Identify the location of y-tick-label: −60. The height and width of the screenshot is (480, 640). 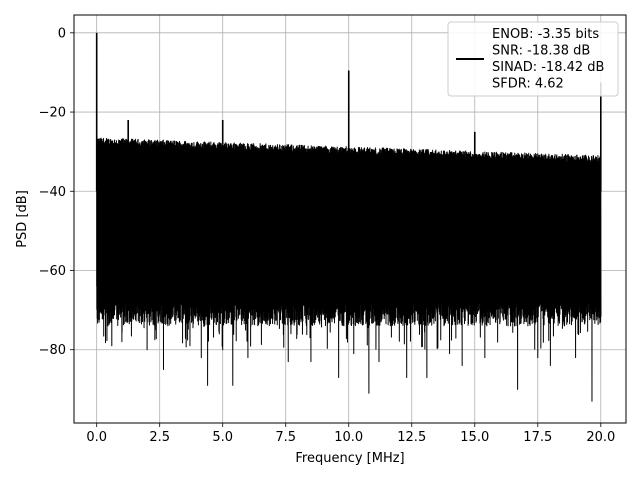
(52, 271).